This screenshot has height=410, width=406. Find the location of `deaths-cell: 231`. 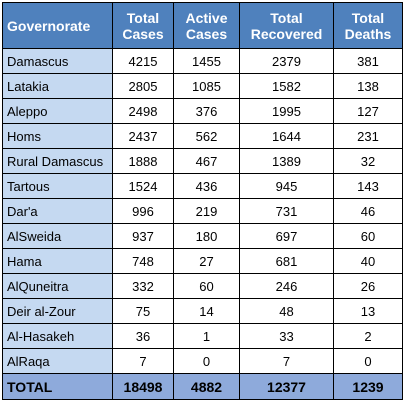

deaths-cell: 231 is located at coordinates (368, 136).